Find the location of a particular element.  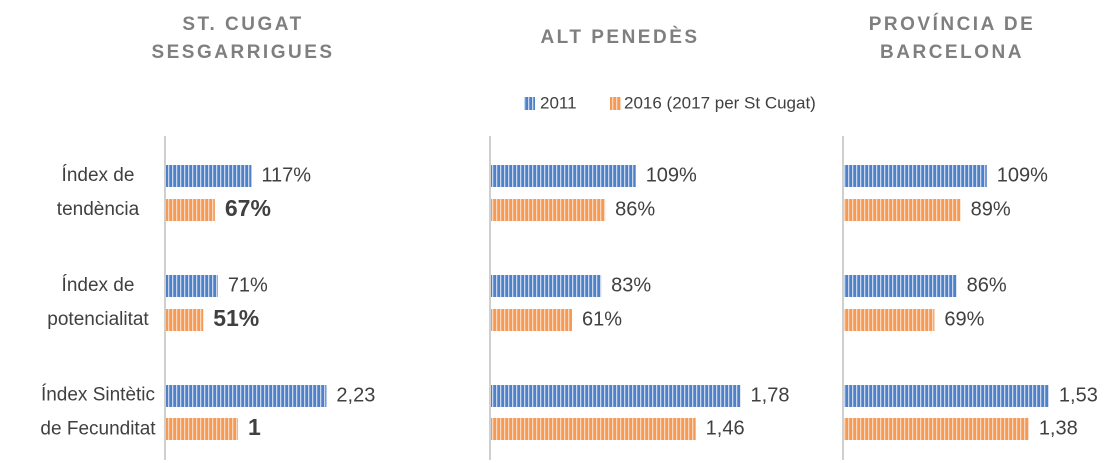

value-label: 1,38 is located at coordinates (1058, 428).